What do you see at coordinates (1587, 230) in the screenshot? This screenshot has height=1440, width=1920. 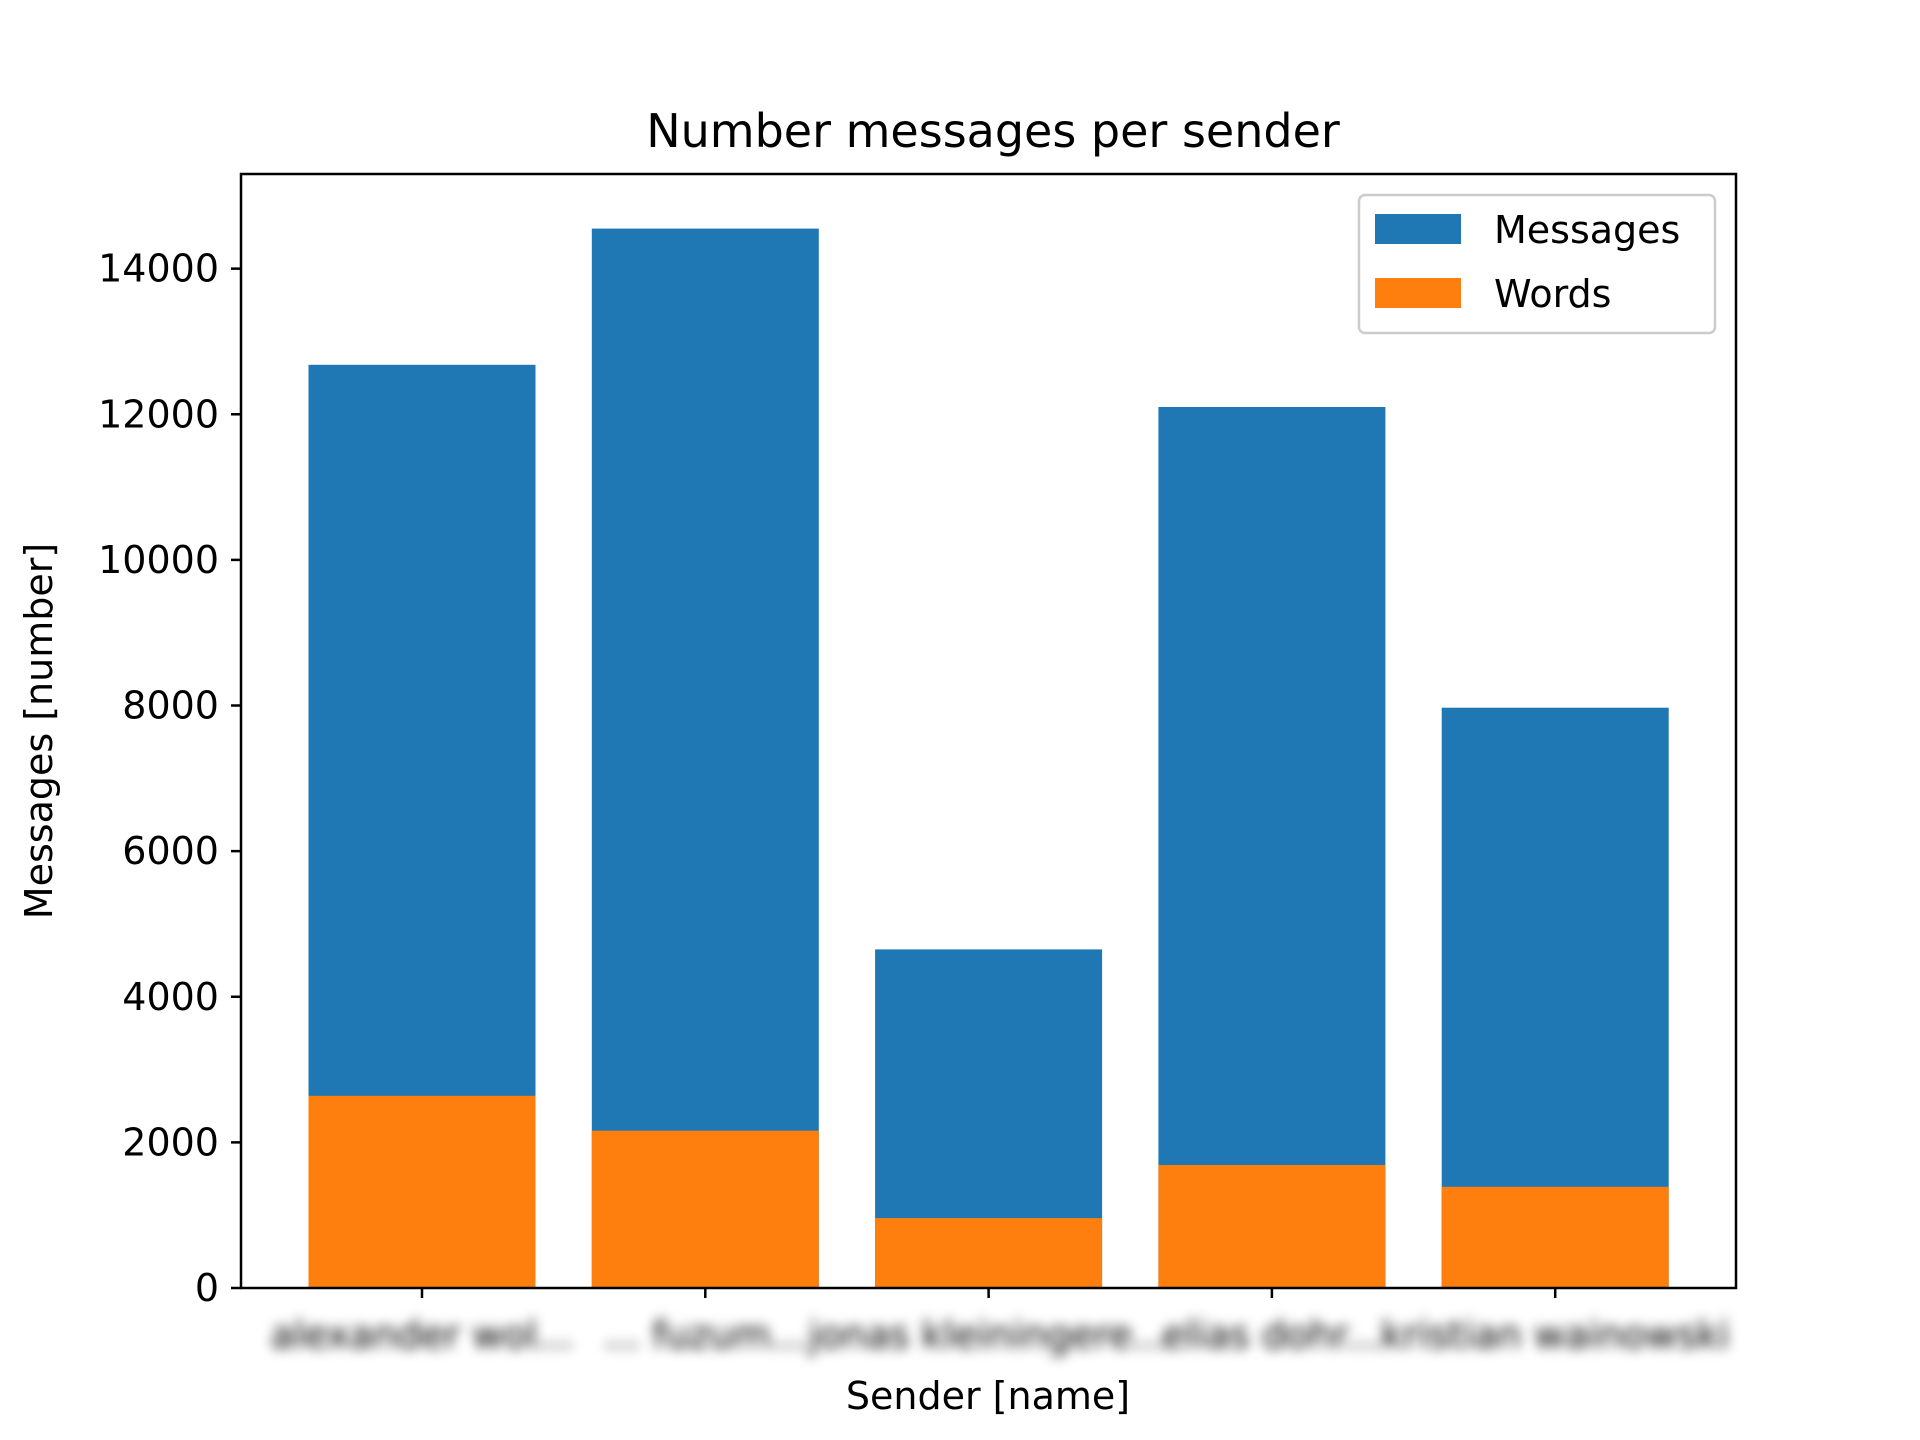 I see `legend-label-messages: Messages` at bounding box center [1587, 230].